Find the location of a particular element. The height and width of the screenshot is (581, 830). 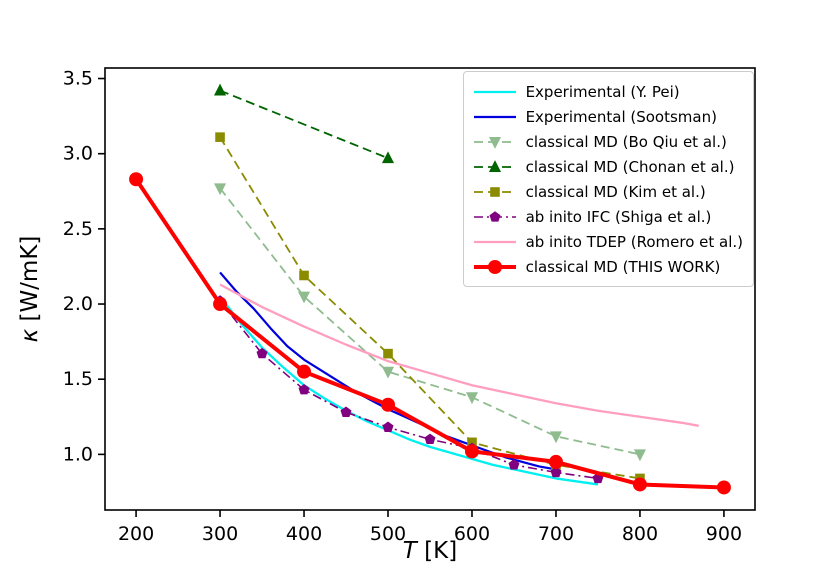

legend-entry-4: classical MD (Kim et al.) is located at coordinates (607, 191).